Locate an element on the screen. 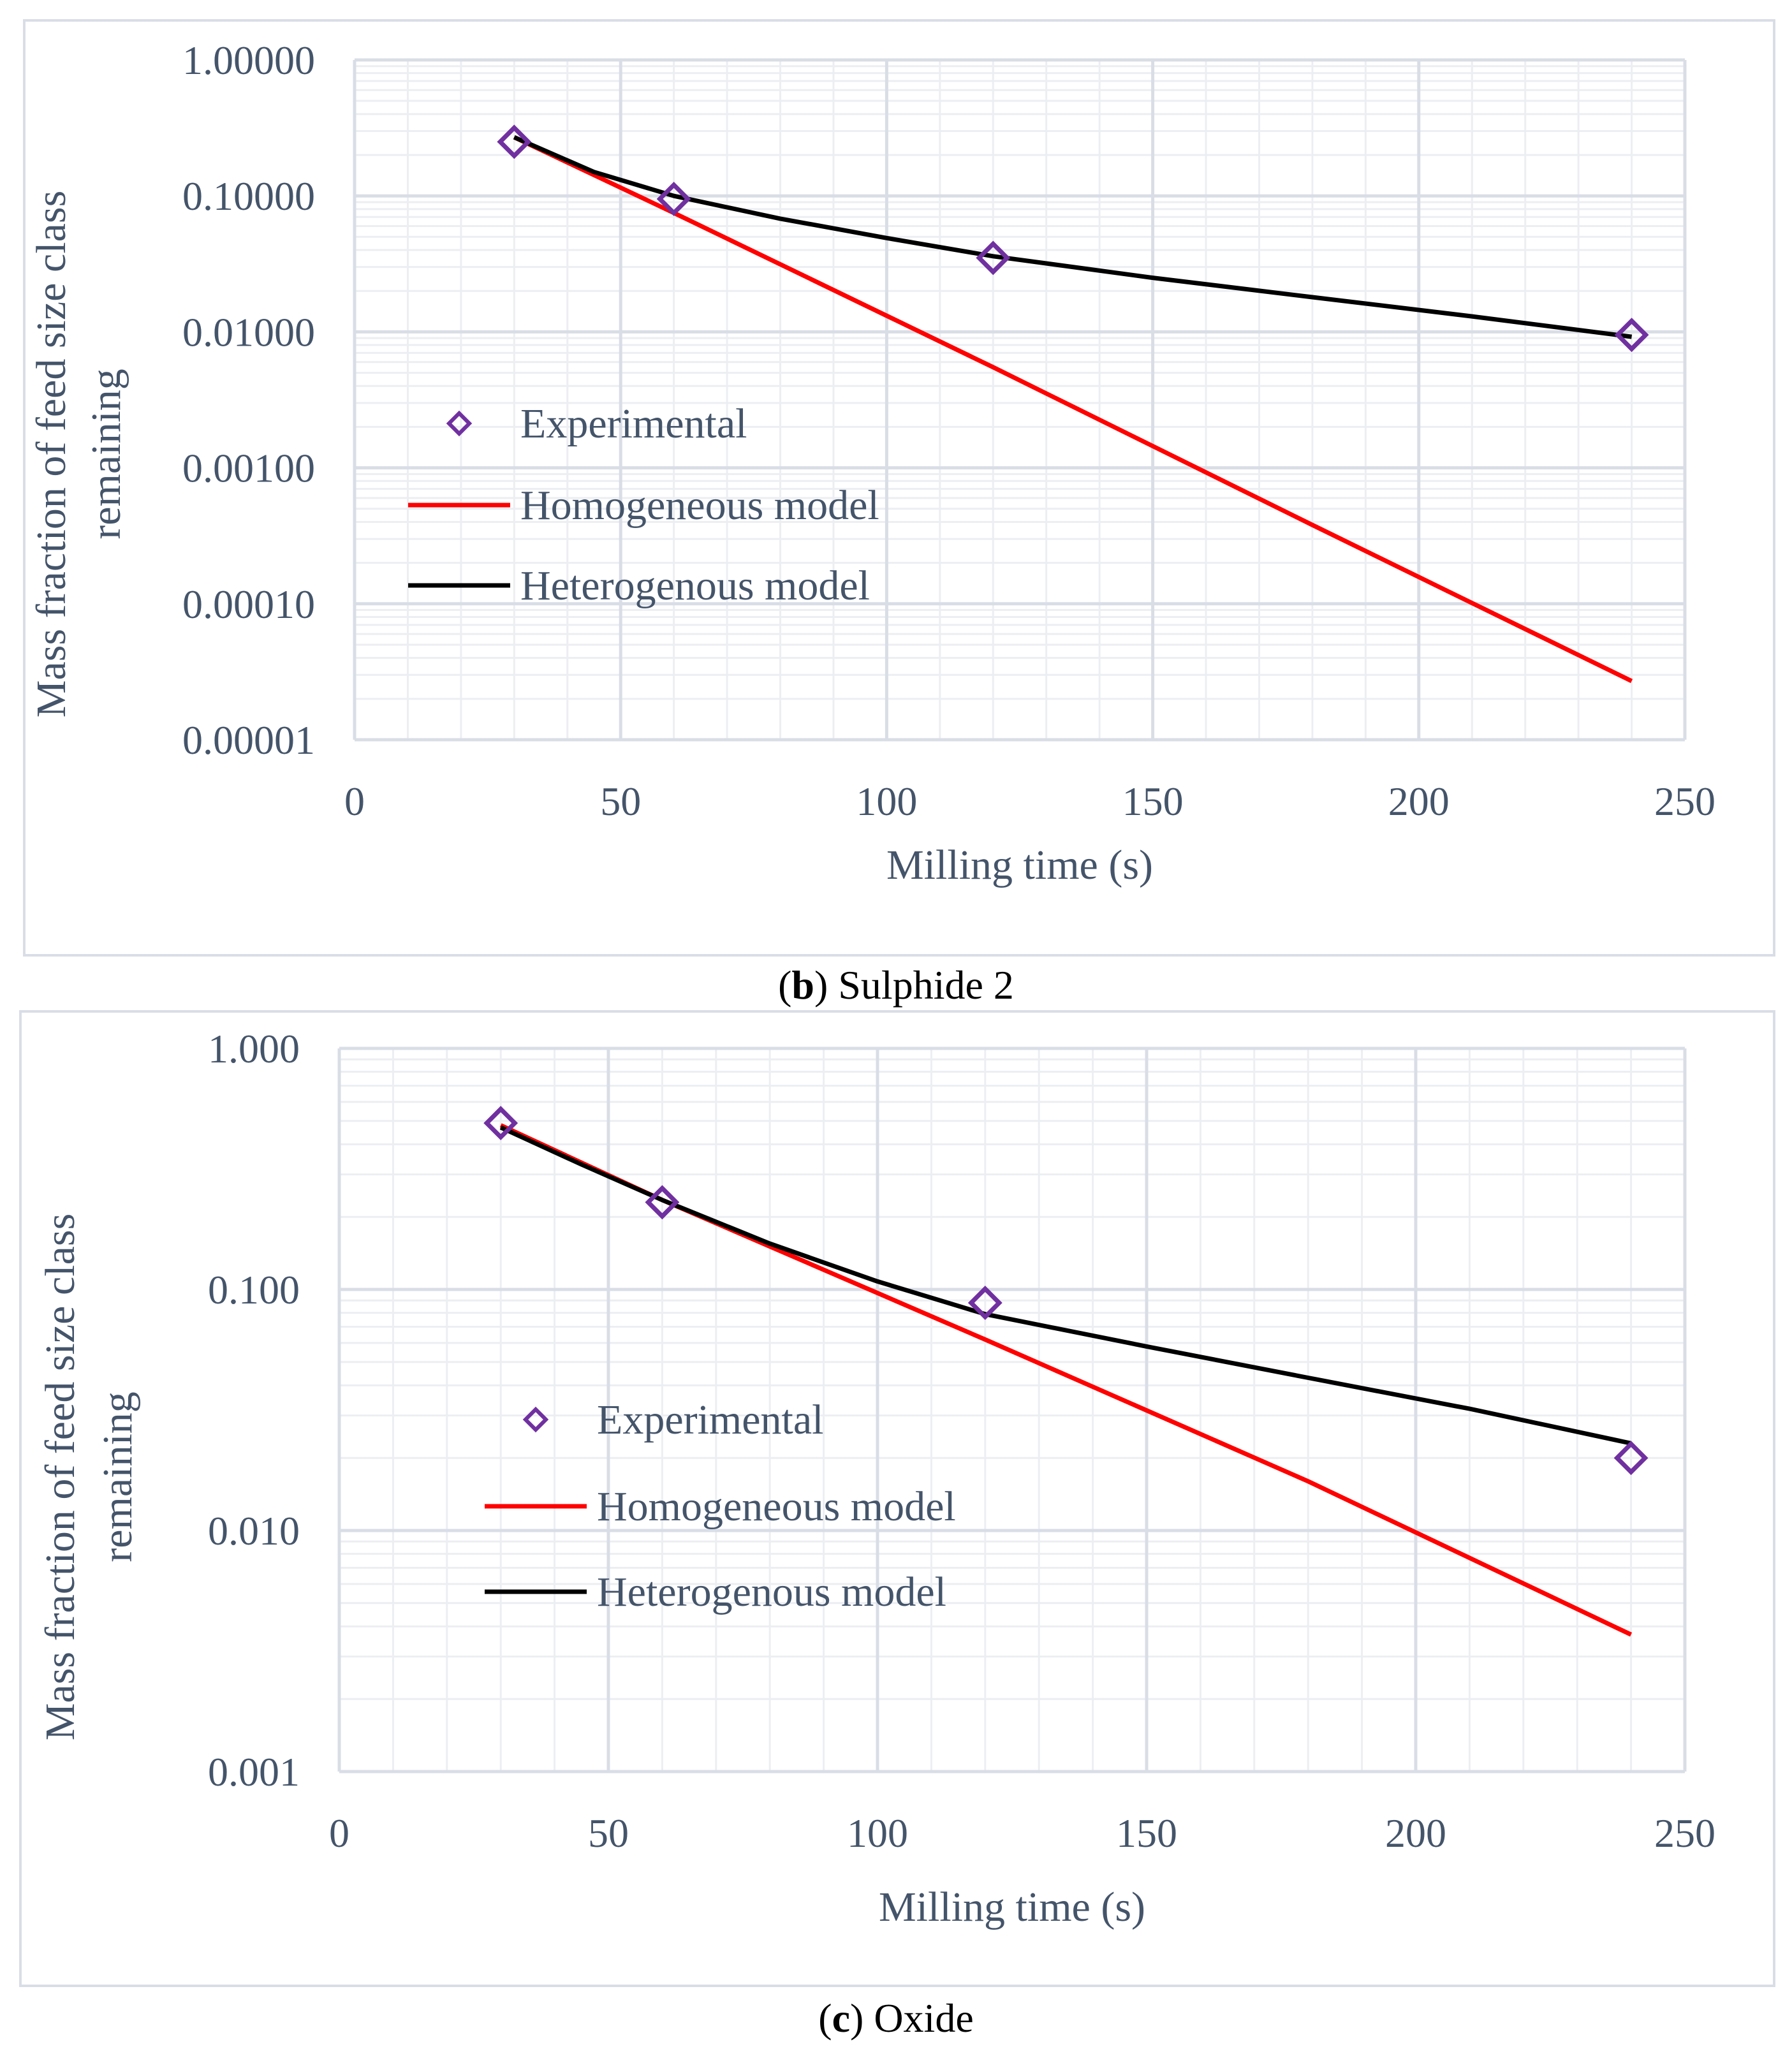 The height and width of the screenshot is (2063, 1792). caption-b-text: ) Sulphide 2 is located at coordinates (914, 985).